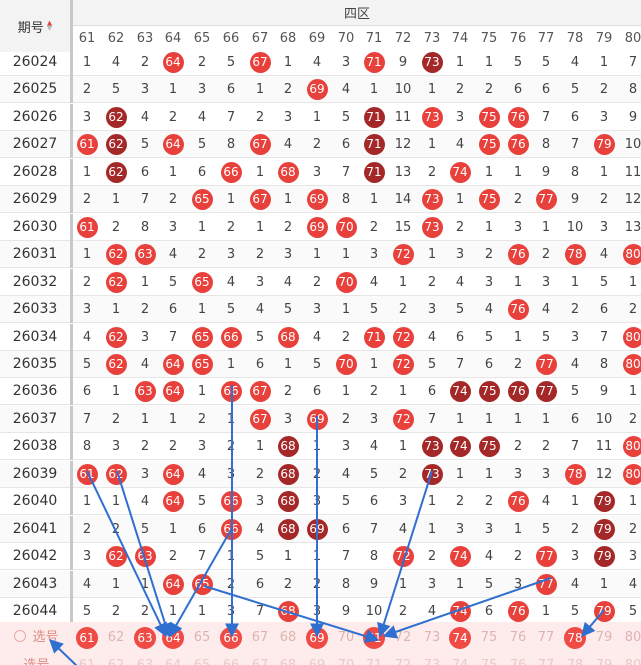 This screenshot has height=665, width=641. Describe the element at coordinates (374, 659) in the screenshot. I see `select-number-secondary-71: 71` at that location.